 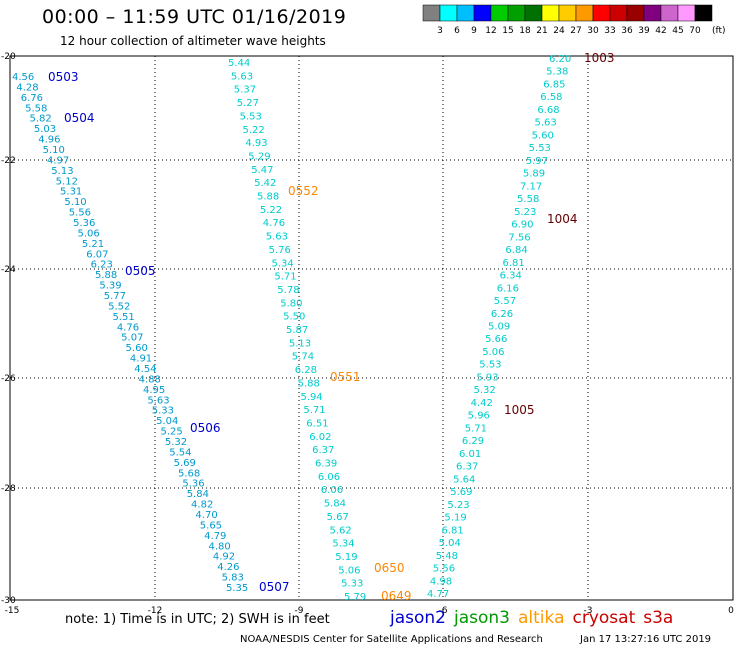 What do you see at coordinates (335, 504) in the screenshot?
I see `altika-swh-value: 5.84` at bounding box center [335, 504].